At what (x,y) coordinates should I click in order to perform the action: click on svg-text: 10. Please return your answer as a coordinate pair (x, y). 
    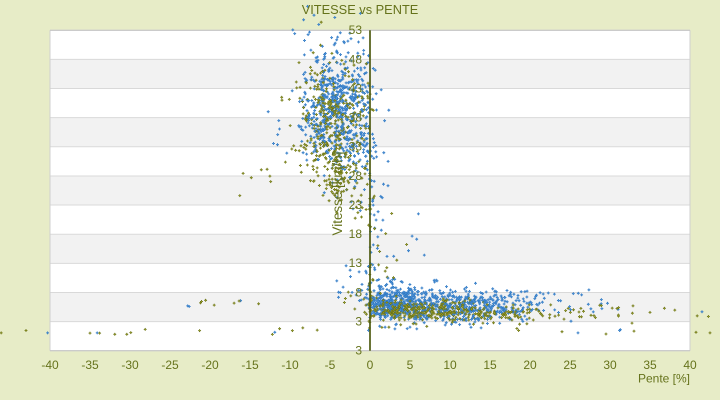
    Looking at the image, I should click on (450, 365).